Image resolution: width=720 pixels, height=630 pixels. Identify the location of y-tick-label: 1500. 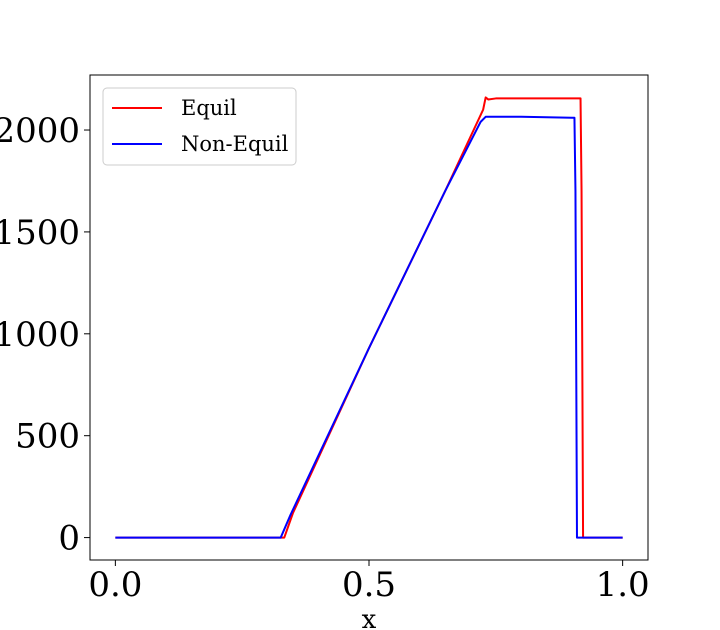
(40, 233).